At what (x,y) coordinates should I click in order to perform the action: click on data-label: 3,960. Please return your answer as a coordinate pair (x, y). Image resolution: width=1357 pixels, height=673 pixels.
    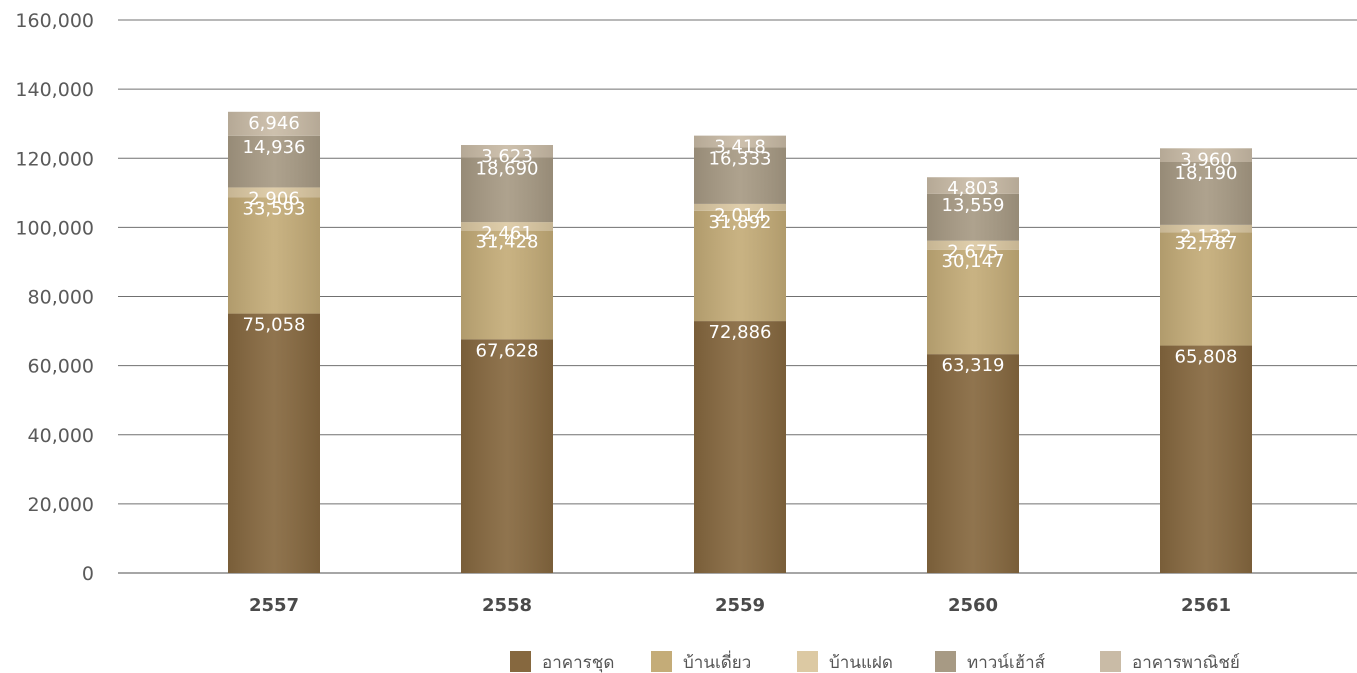
    Looking at the image, I should click on (1206, 159).